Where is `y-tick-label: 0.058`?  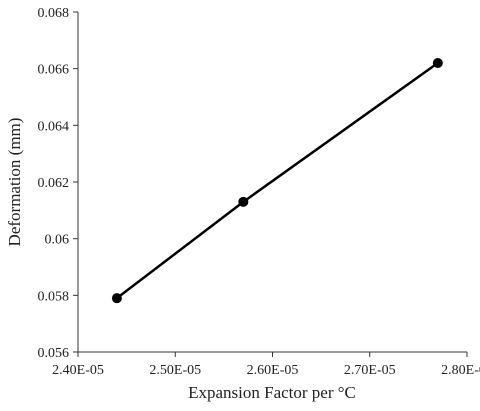
y-tick-label: 0.058 is located at coordinates (54, 296).